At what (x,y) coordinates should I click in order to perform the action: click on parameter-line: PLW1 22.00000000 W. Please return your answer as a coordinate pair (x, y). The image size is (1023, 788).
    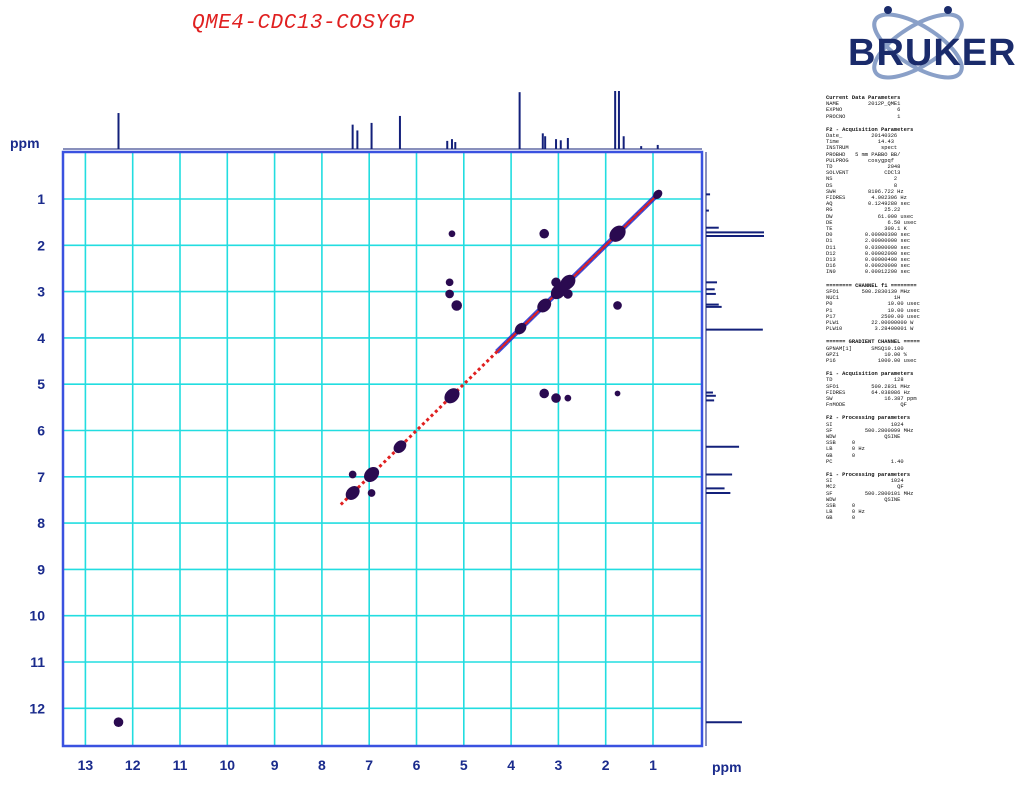
    Looking at the image, I should click on (870, 322).